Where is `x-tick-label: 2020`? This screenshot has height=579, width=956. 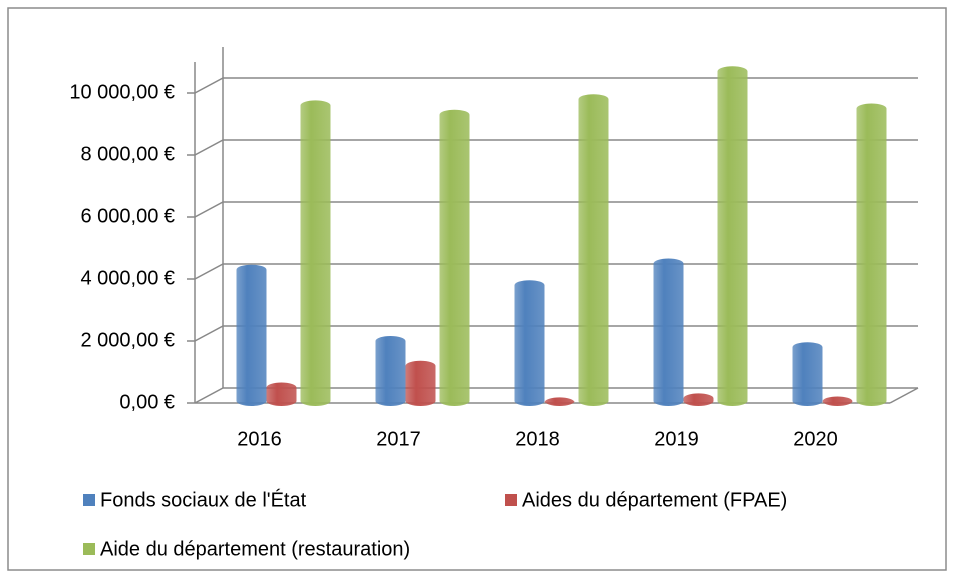 x-tick-label: 2020 is located at coordinates (815, 439).